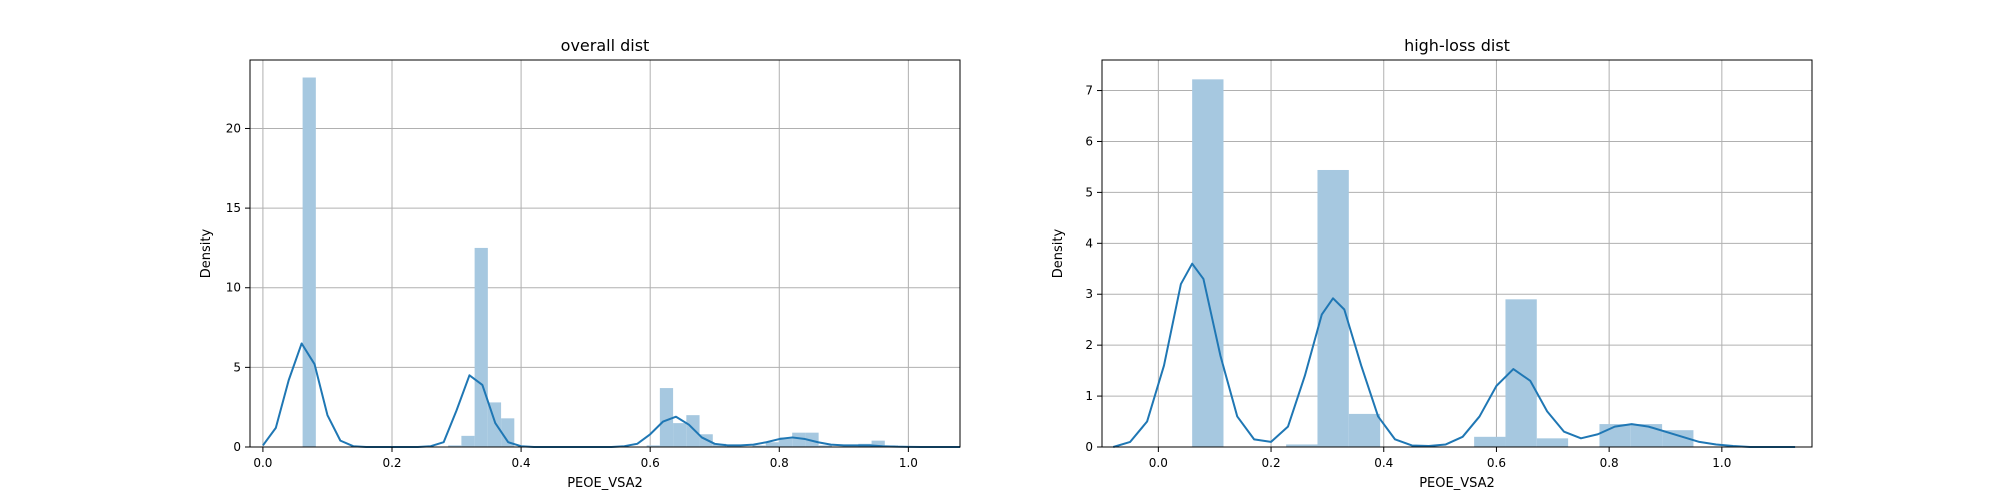  I want to click on y-tick-label: 2, so click(1089, 345).